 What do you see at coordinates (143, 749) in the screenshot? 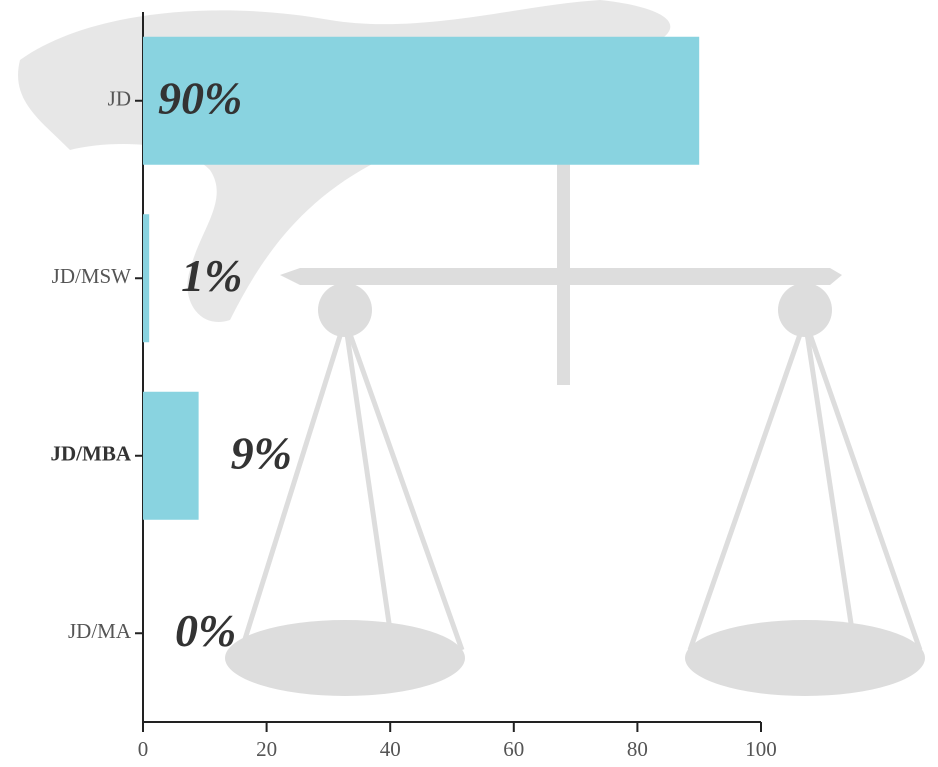
I see `x-tick-label: 0` at bounding box center [143, 749].